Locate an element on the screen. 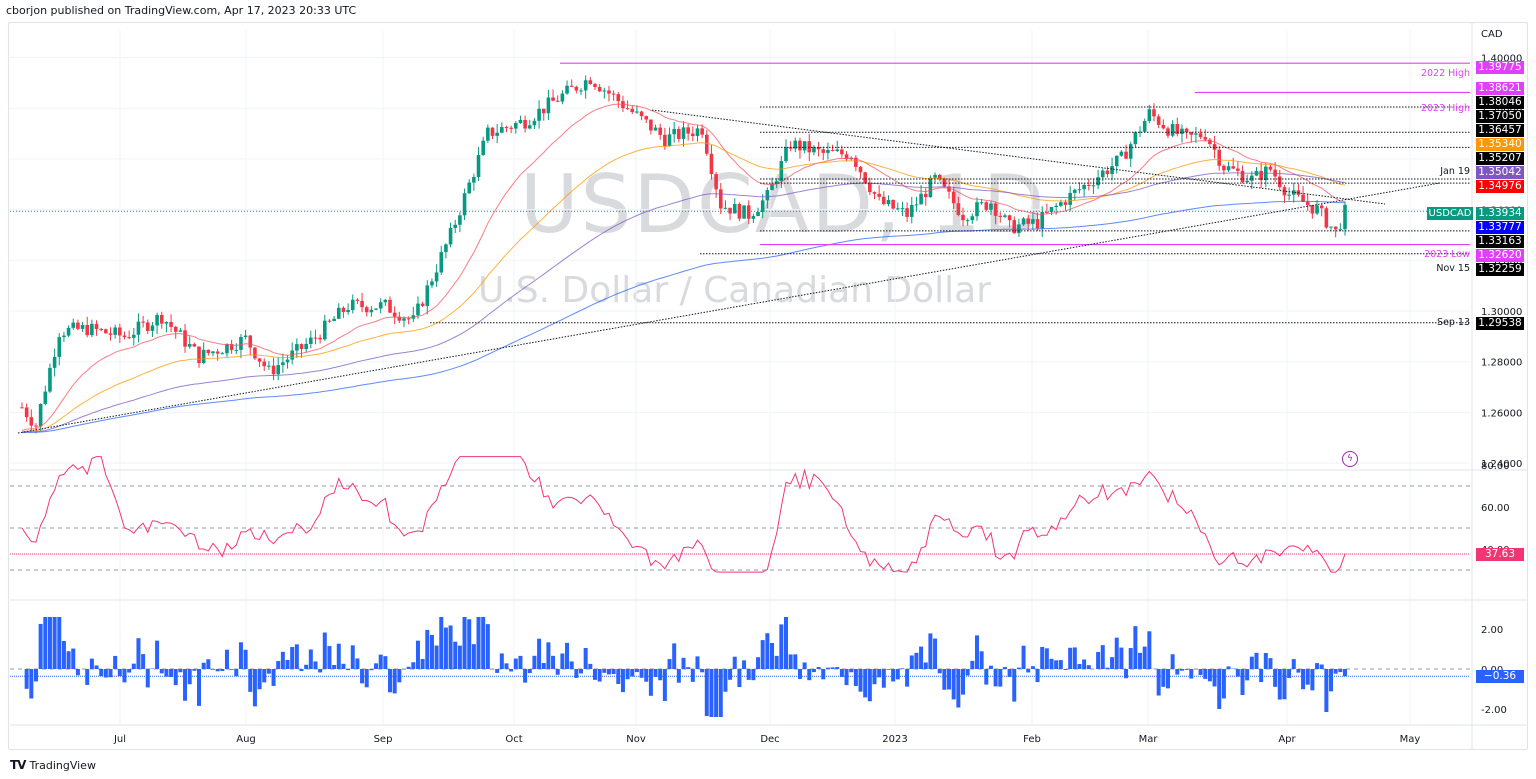 The image size is (1536, 779). price-label: 1.38046 is located at coordinates (1500, 102).